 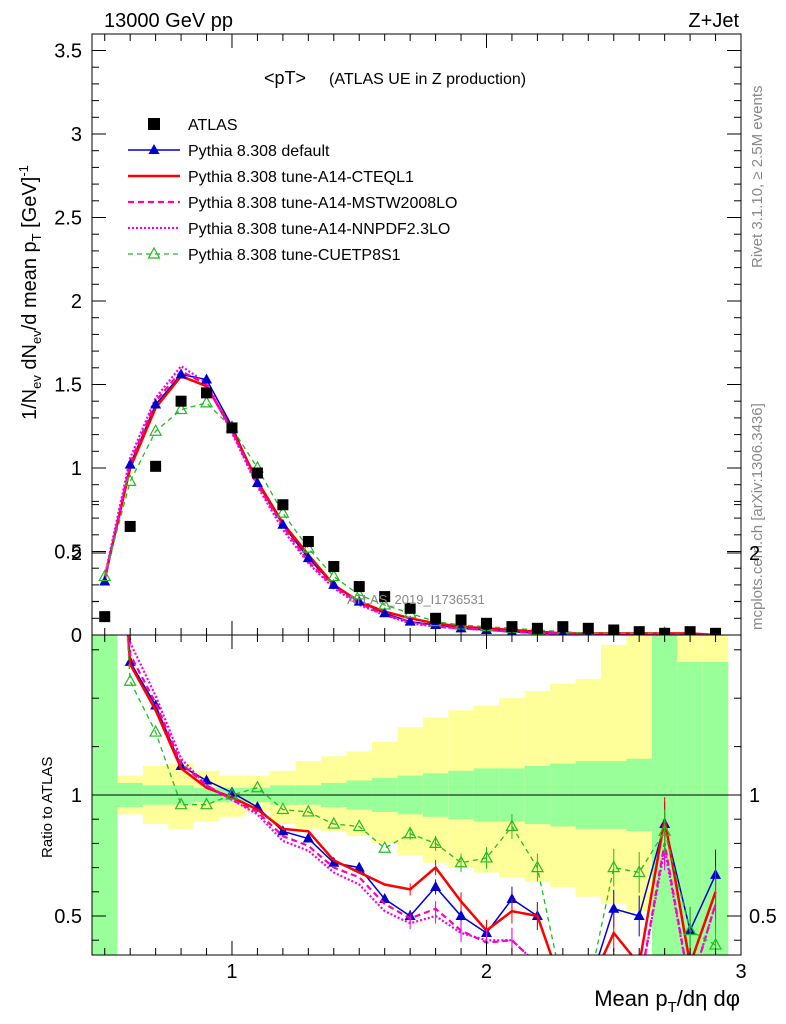 I want to click on legend-item-pythia-8-308-default: Pythia 8.308 default, so click(x=229, y=151).